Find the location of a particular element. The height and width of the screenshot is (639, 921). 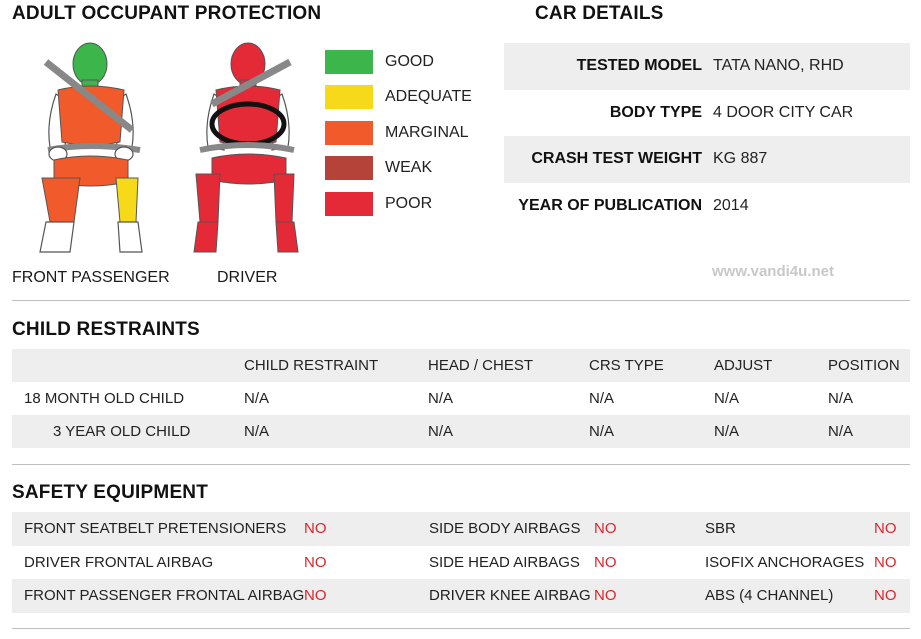

detail-row: BODY TYPE 4 DOOR CITY CAR is located at coordinates (707, 113).